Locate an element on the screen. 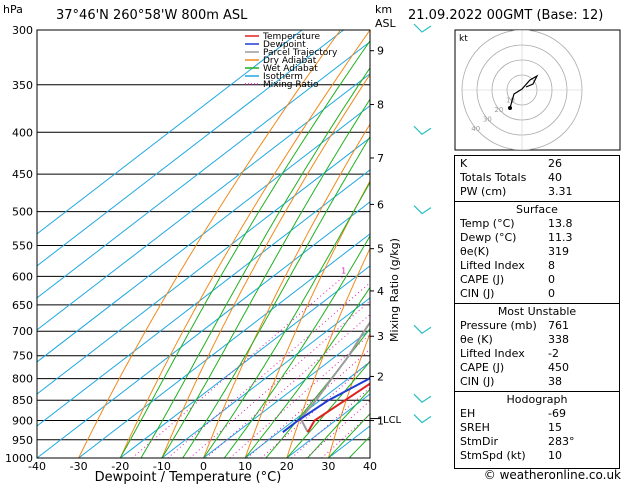  index-value: 15 is located at coordinates (555, 427).